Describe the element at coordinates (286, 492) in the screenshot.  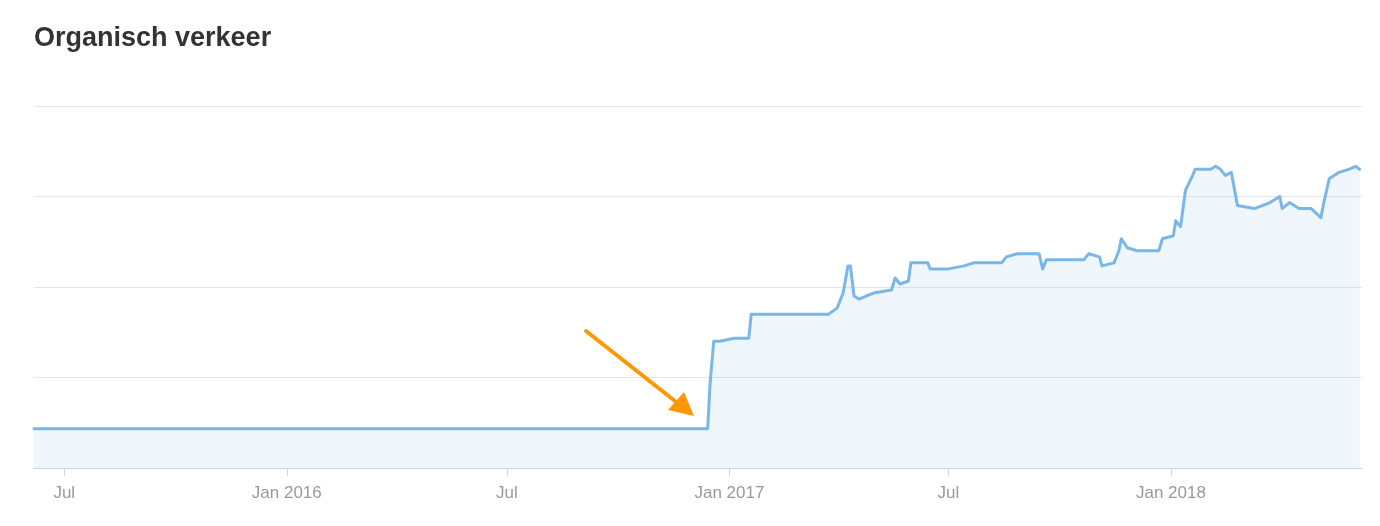
I see `x-tick-label: Jan 2016` at that location.